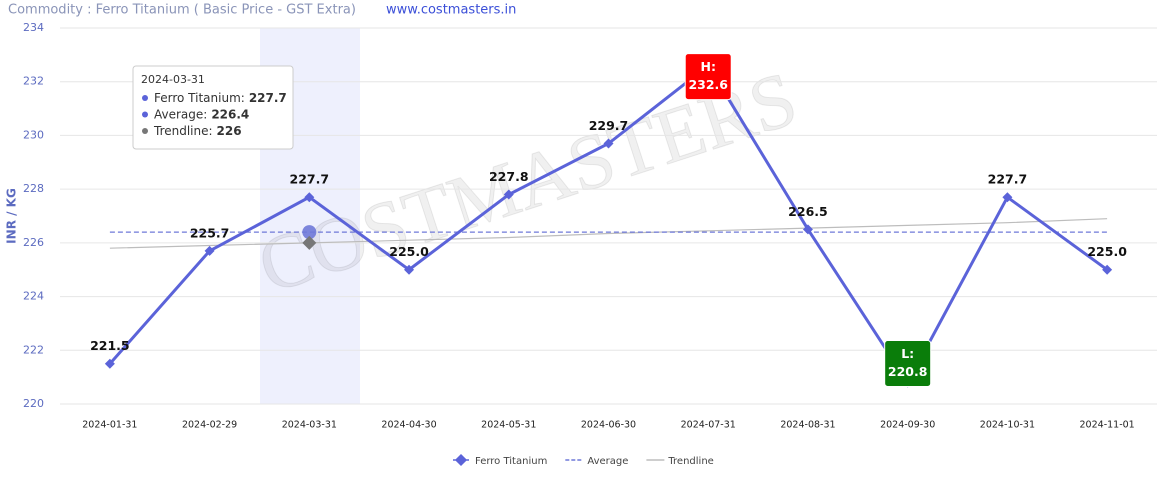 This screenshot has width=1165, height=488. Describe the element at coordinates (509, 176) in the screenshot. I see `data-label: 227.8` at that location.